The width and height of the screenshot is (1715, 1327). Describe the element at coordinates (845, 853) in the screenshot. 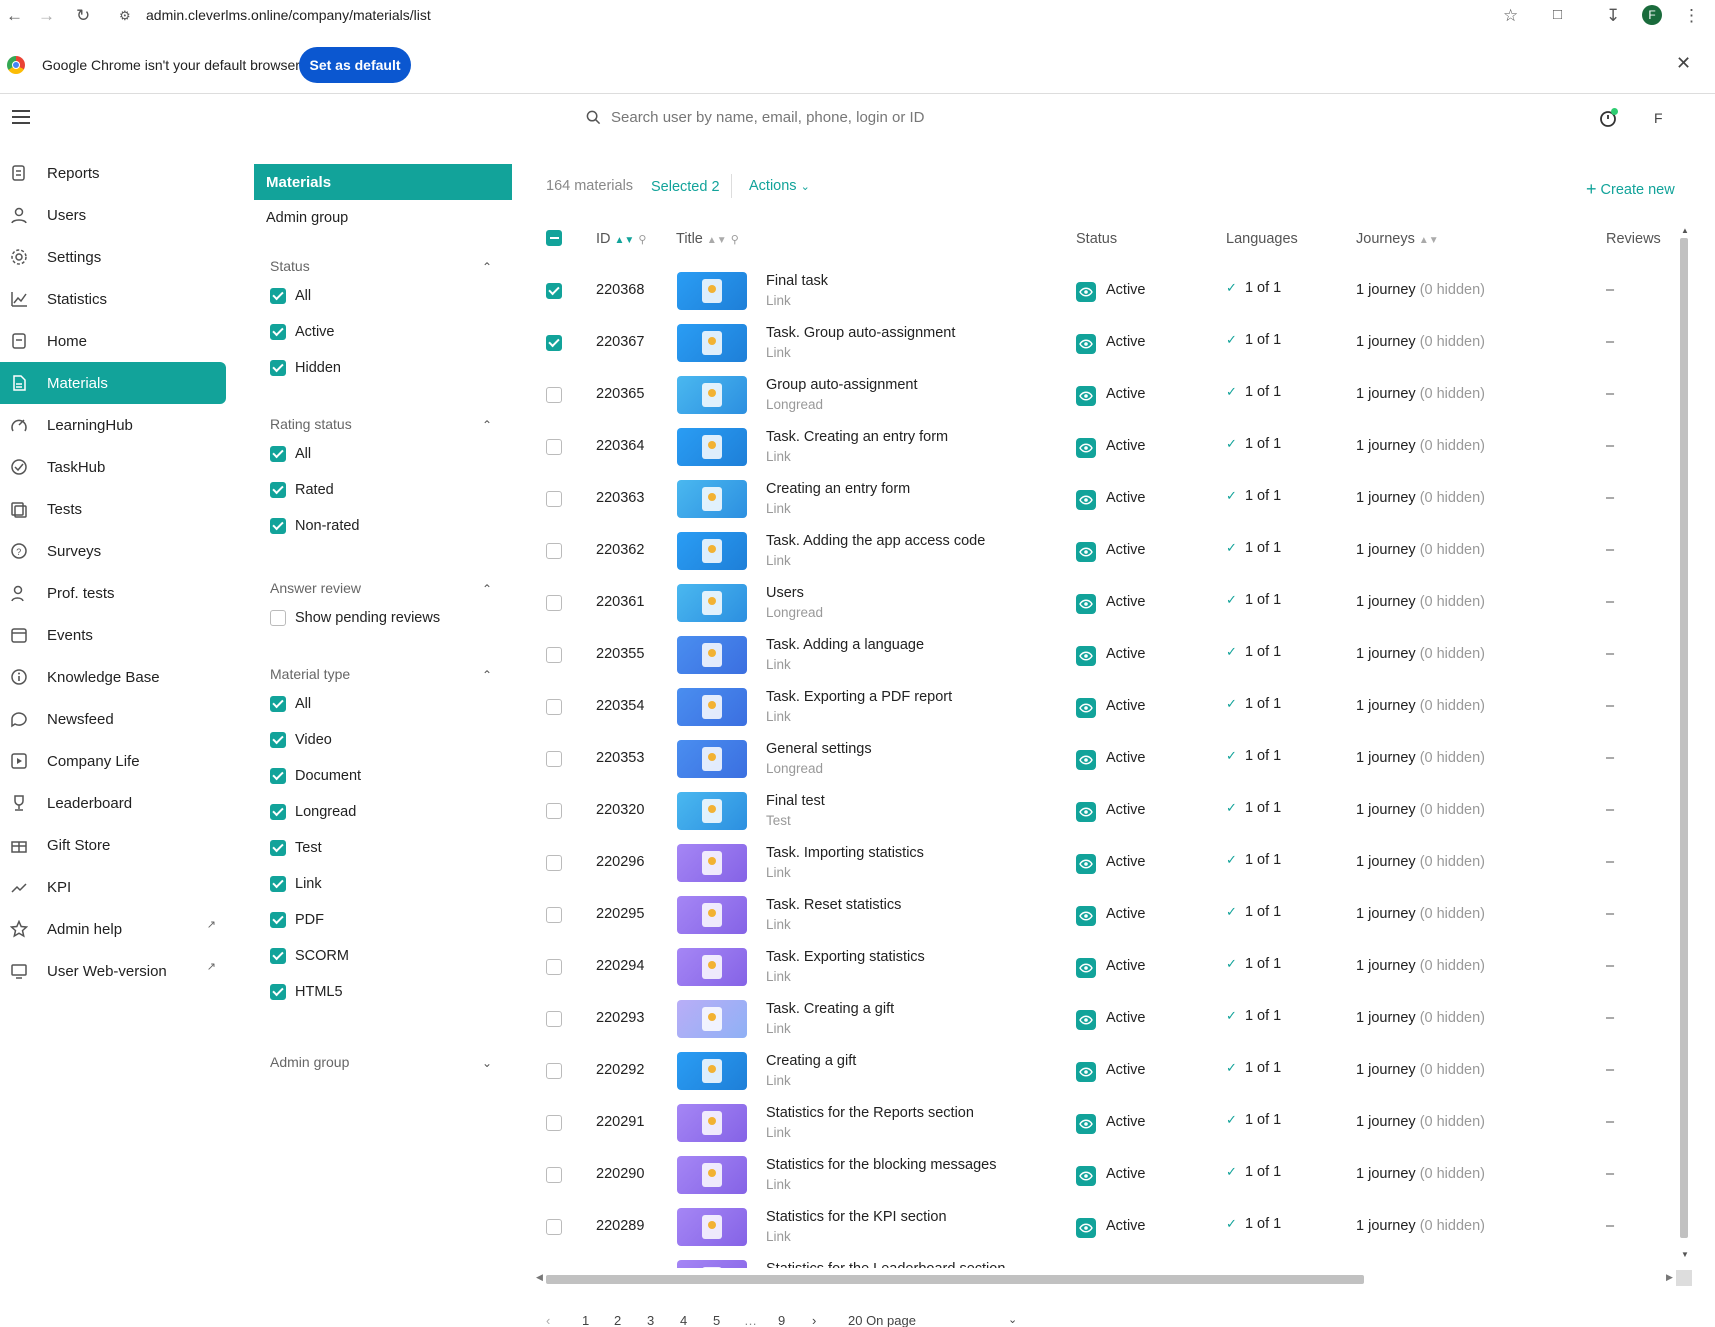

I see `material-title: Task. Importing statistics` at that location.